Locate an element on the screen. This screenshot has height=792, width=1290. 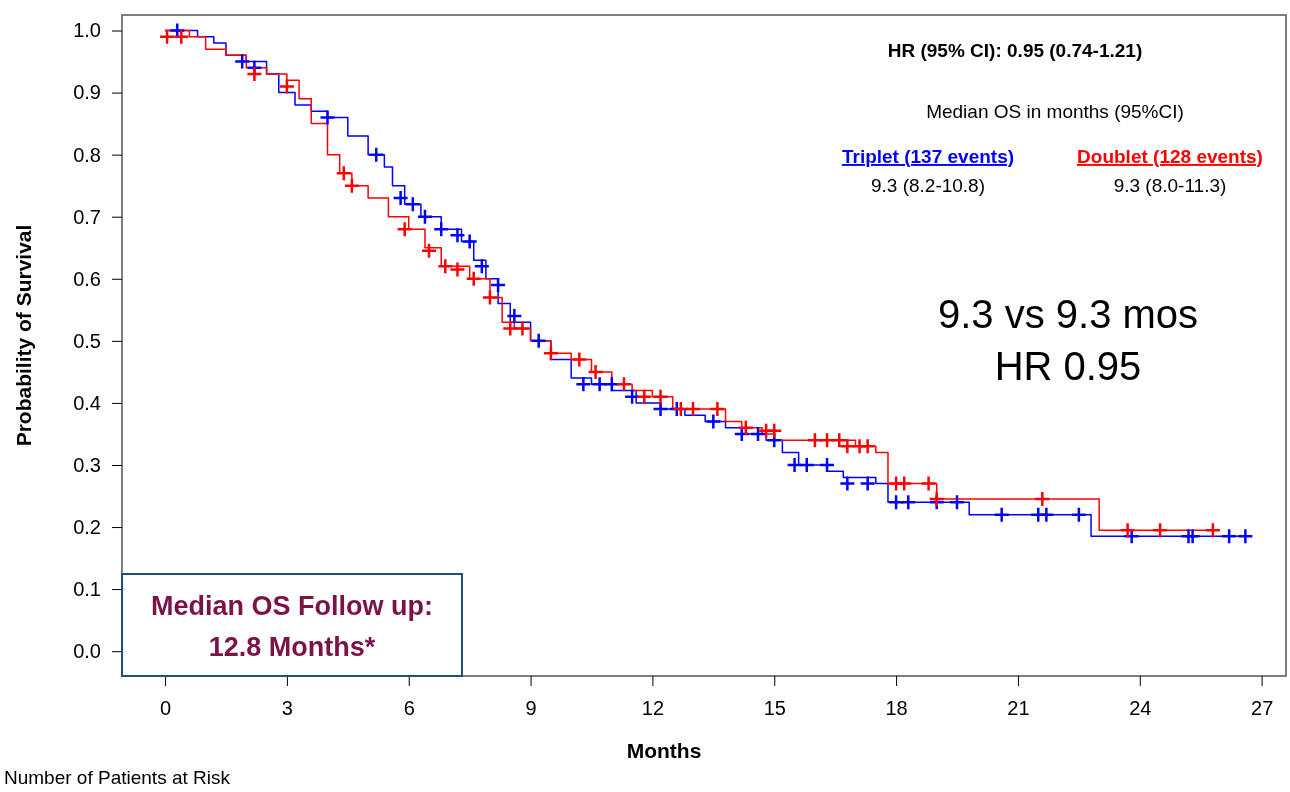
x-tick-label: 15 is located at coordinates (774, 708).